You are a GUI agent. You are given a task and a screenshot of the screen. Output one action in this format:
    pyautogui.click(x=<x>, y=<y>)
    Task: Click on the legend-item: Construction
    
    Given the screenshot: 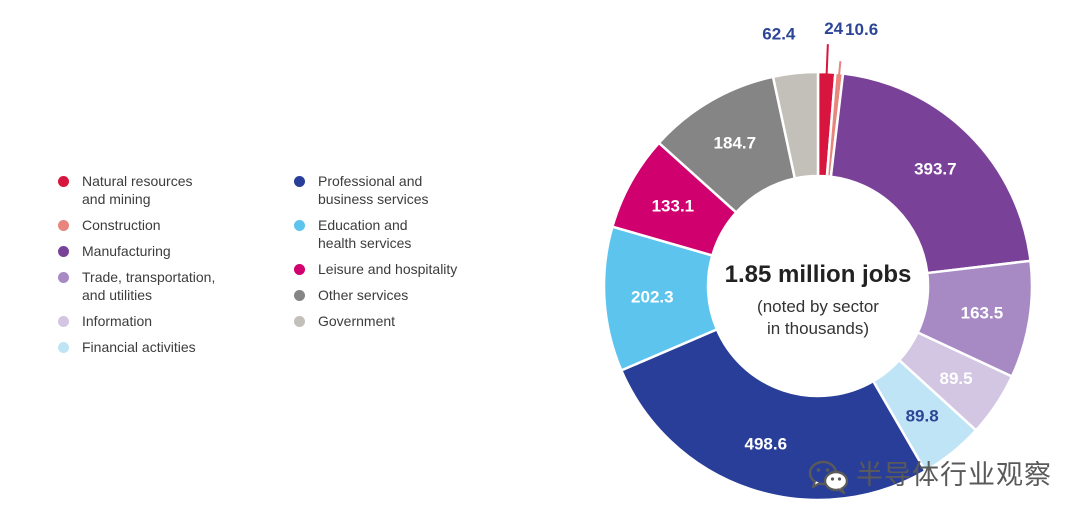 What is the action you would take?
    pyautogui.click(x=170, y=225)
    